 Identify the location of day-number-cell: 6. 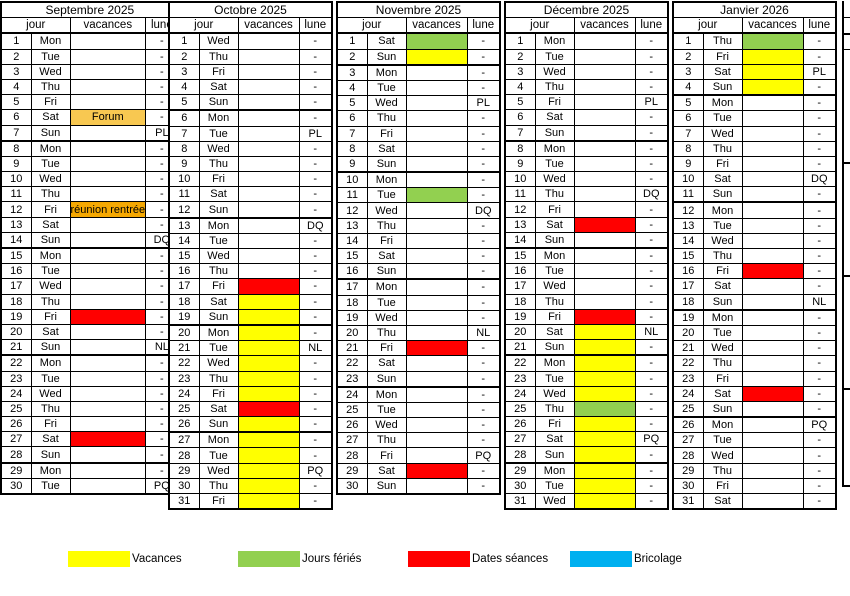
(688, 118).